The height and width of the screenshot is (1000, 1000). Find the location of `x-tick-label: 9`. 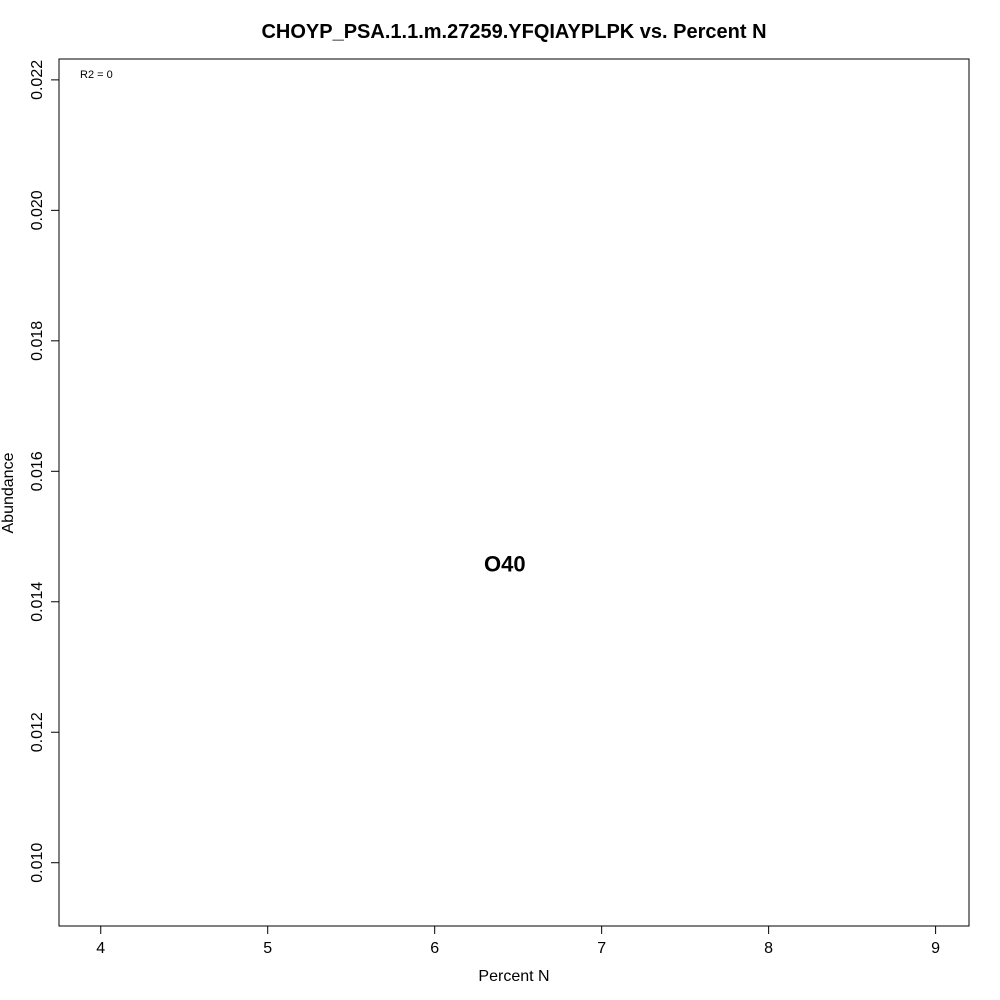

x-tick-label: 9 is located at coordinates (935, 948).